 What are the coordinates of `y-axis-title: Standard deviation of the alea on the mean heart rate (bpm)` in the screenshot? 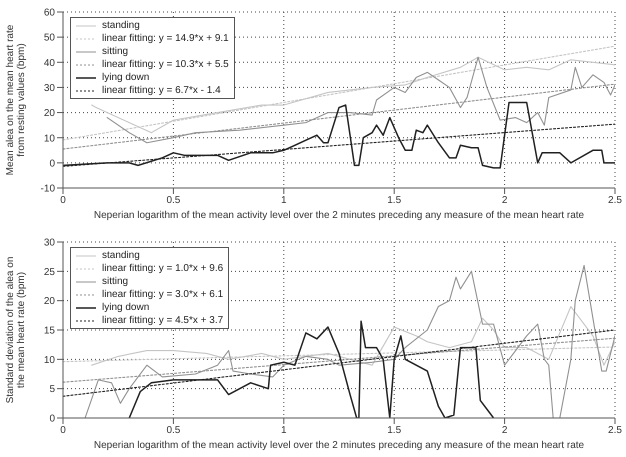 It's located at (16, 330).